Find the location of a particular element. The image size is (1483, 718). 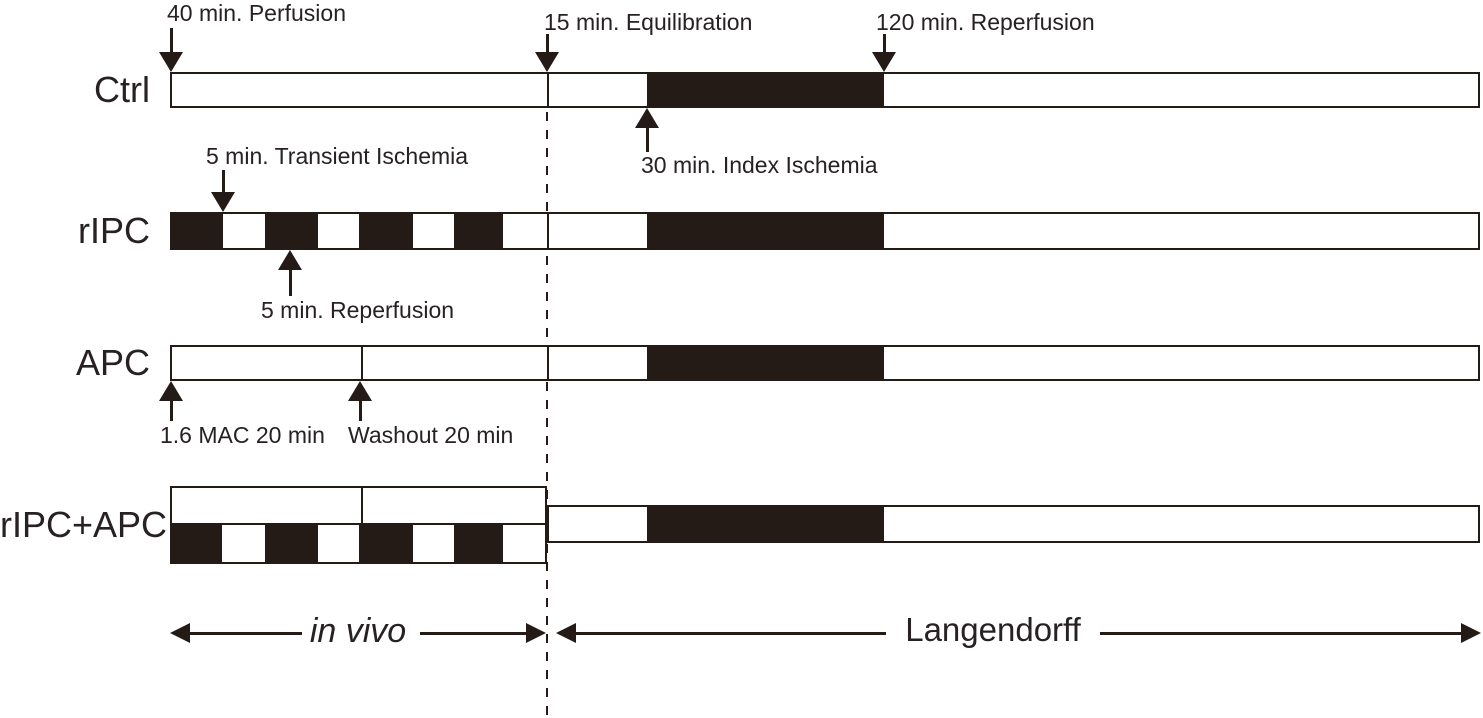

cycle-reperfusion-label: 5 min. Reperfusion is located at coordinates (358, 310).